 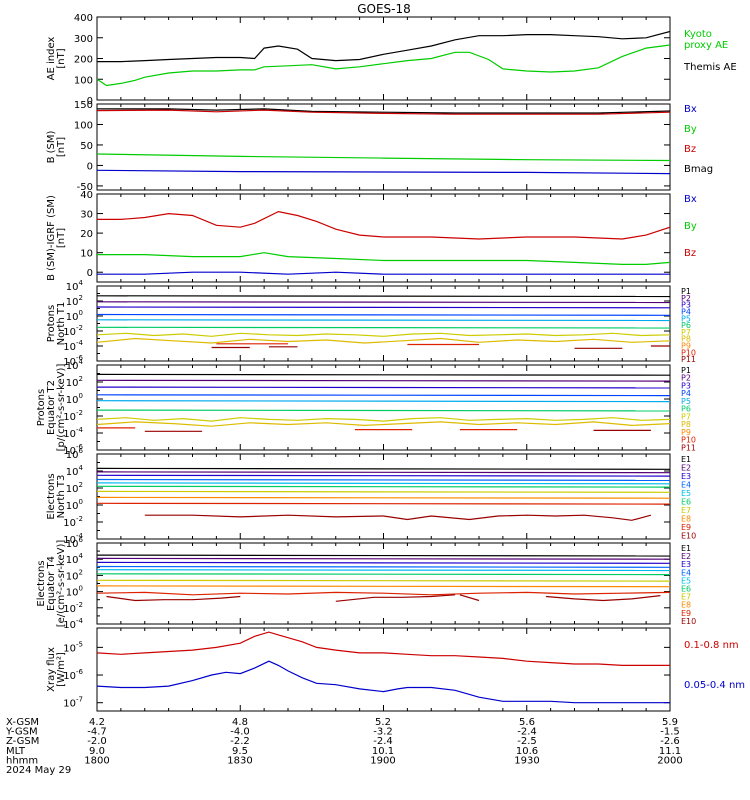 I want to click on y-axis-label: AE index, so click(x=51, y=59).